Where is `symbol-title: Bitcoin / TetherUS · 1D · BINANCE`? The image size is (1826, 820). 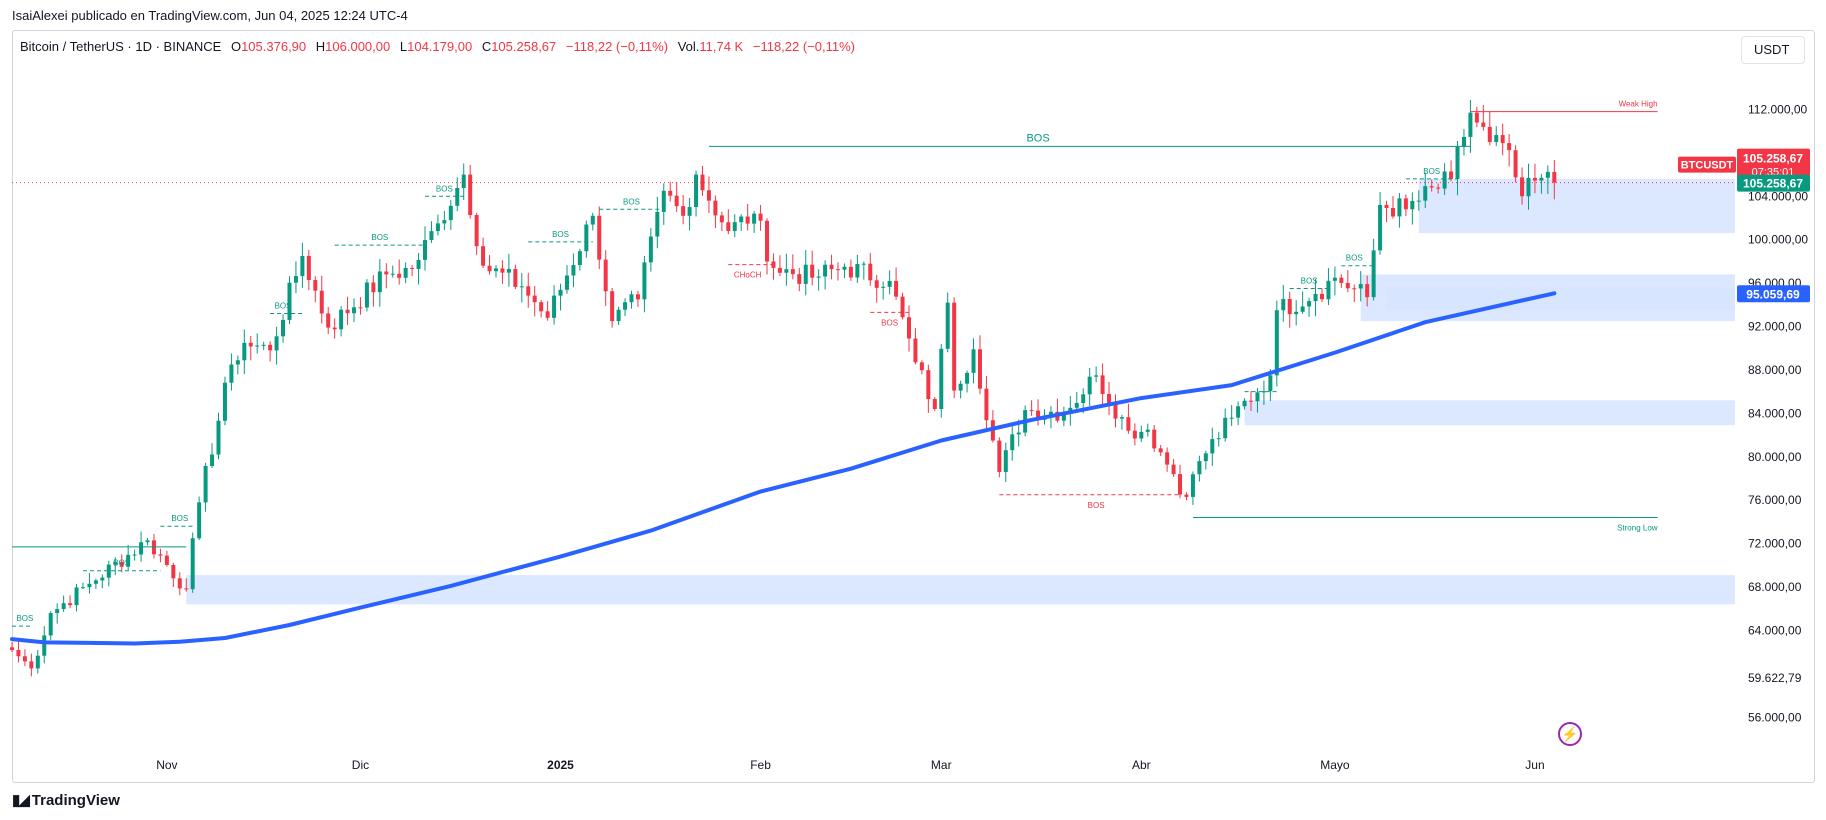 symbol-title: Bitcoin / TetherUS · 1D · BINANCE is located at coordinates (121, 46).